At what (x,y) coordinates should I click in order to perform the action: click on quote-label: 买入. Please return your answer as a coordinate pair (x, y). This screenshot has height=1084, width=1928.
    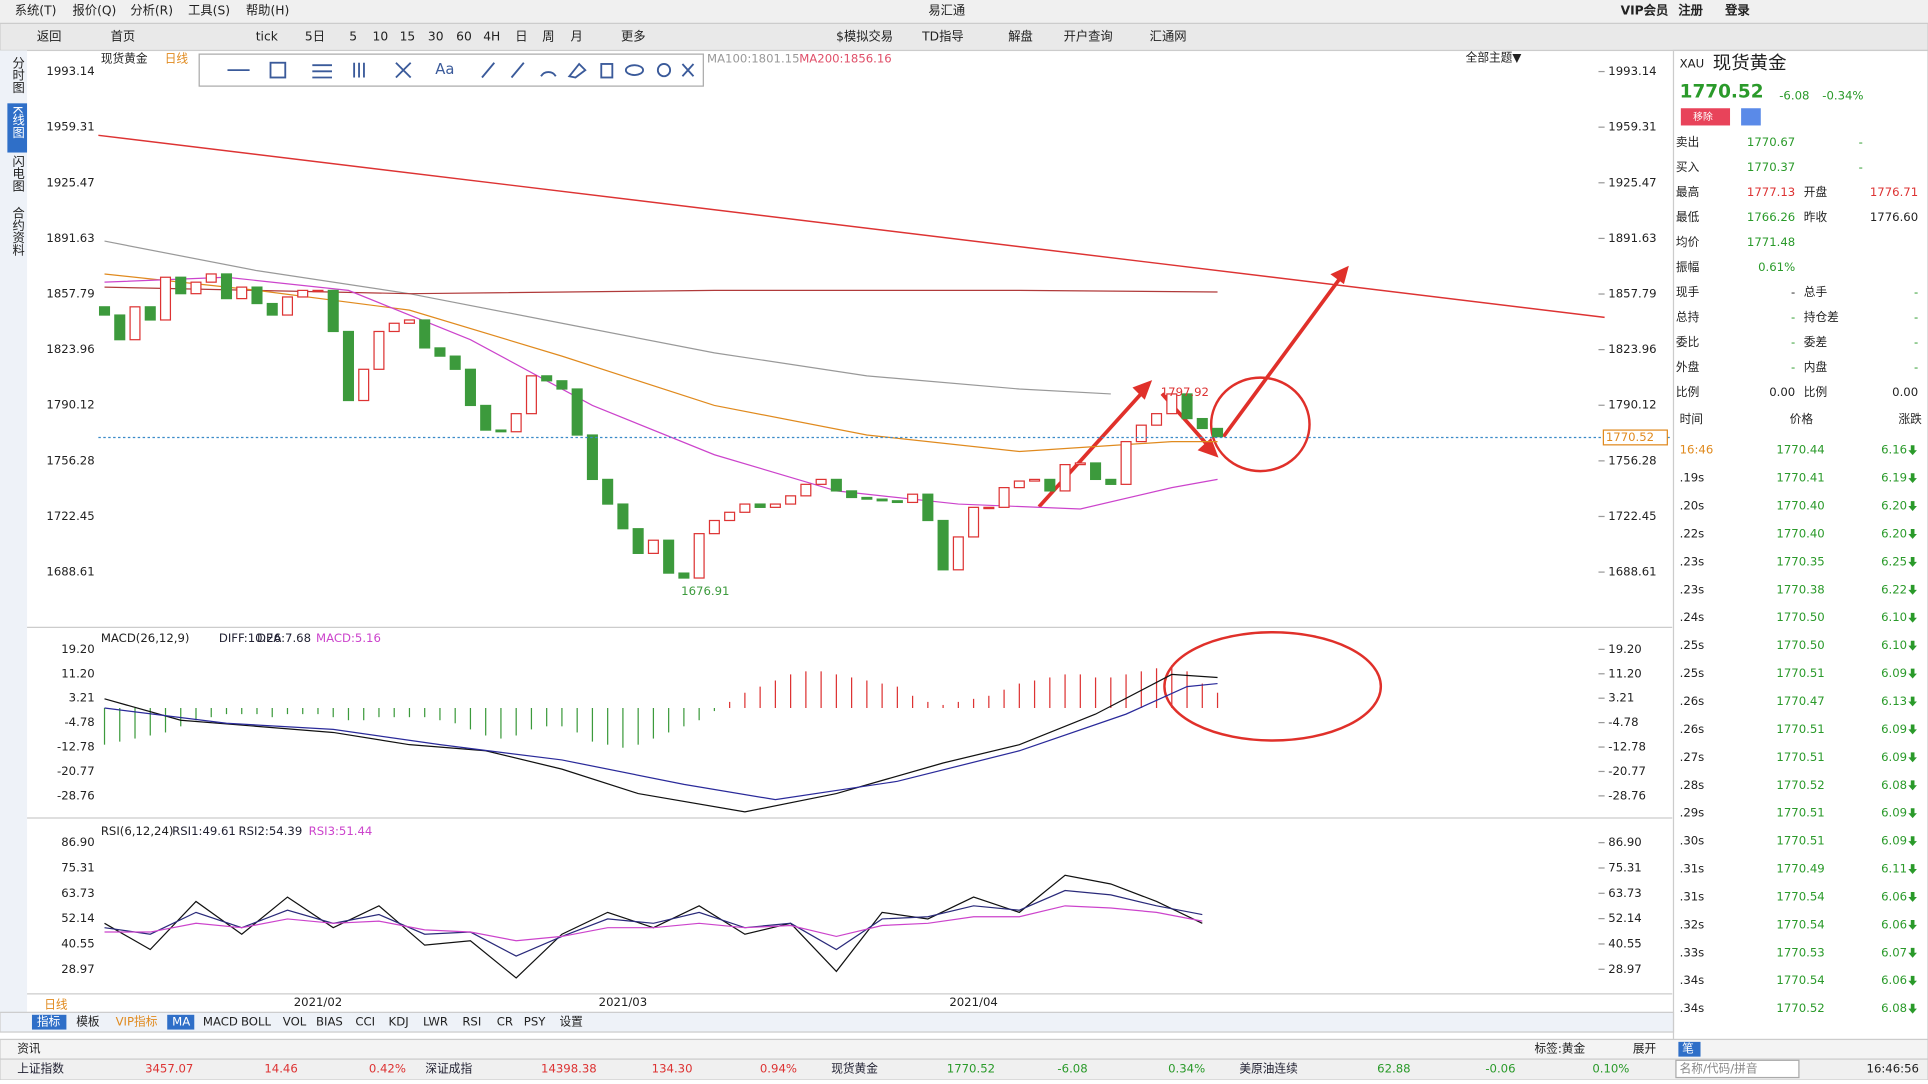
    Looking at the image, I should click on (1688, 167).